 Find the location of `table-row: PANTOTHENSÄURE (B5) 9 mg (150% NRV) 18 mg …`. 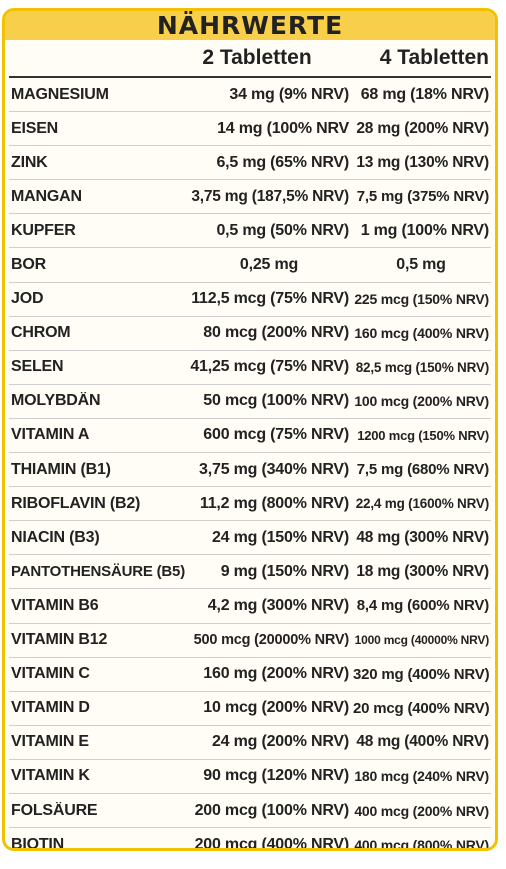

table-row: PANTOTHENSÄURE (B5) 9 mg (150% NRV) 18 mg … is located at coordinates (250, 572).